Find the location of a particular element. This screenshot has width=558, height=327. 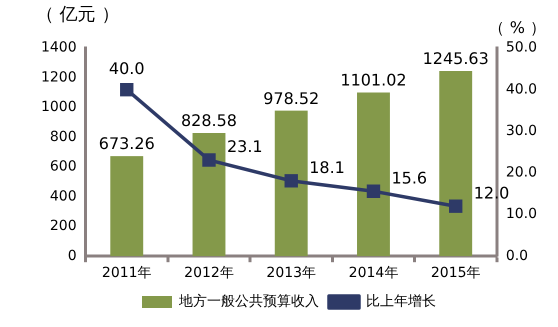

y-tick-label: 200 is located at coordinates (63, 226).